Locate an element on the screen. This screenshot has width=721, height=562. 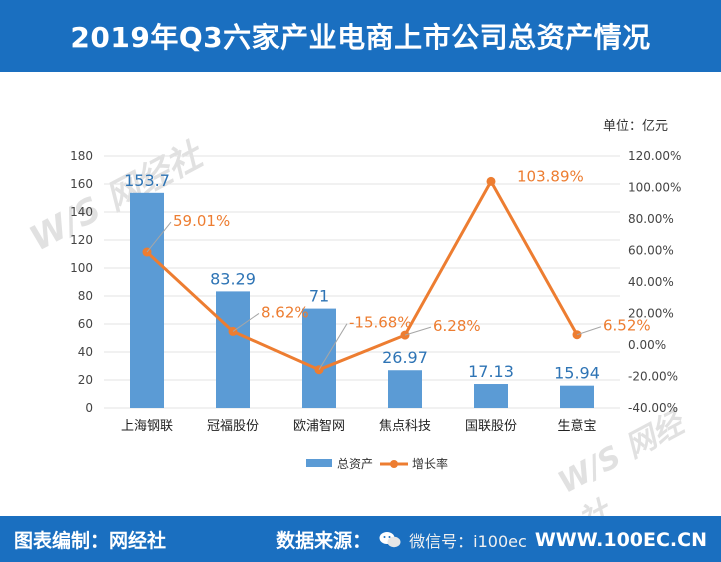
y-right-tick-label: 0.00% is located at coordinates (647, 345).